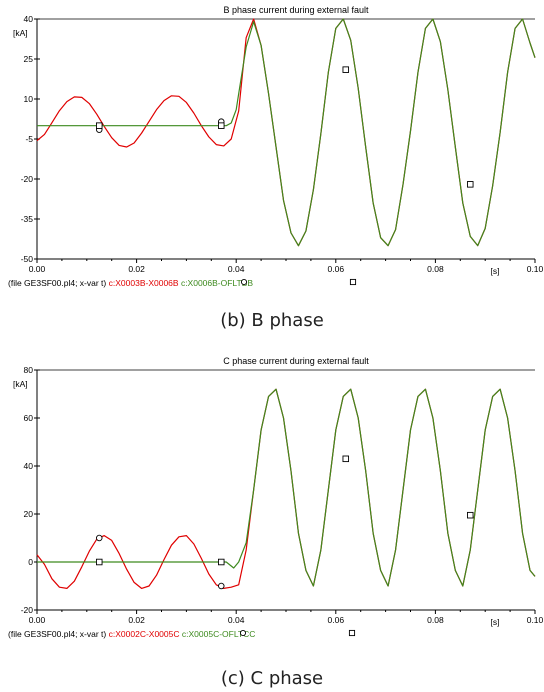 This screenshot has height=692, width=544. Describe the element at coordinates (217, 283) in the screenshot. I see `legend-entry-2: c:X0006B-OFLTBB` at that location.